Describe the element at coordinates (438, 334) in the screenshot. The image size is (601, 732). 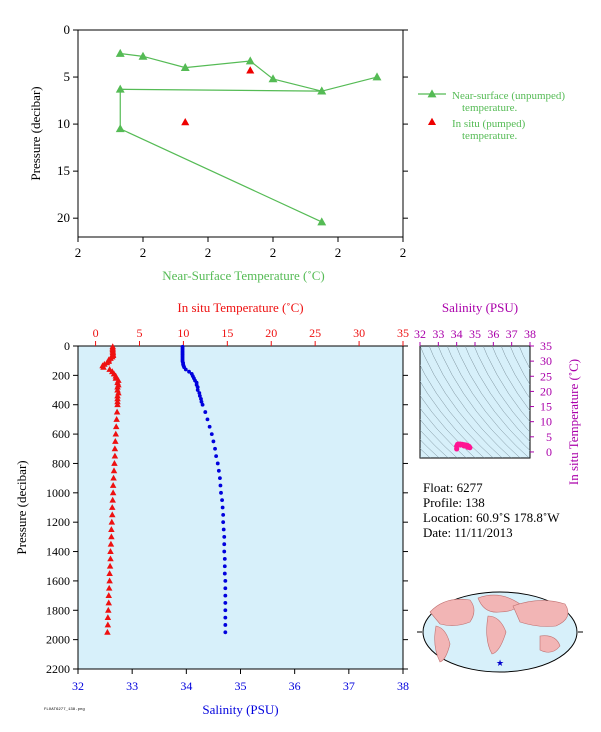
I see `ts-sal-tick-label: 33` at that location.